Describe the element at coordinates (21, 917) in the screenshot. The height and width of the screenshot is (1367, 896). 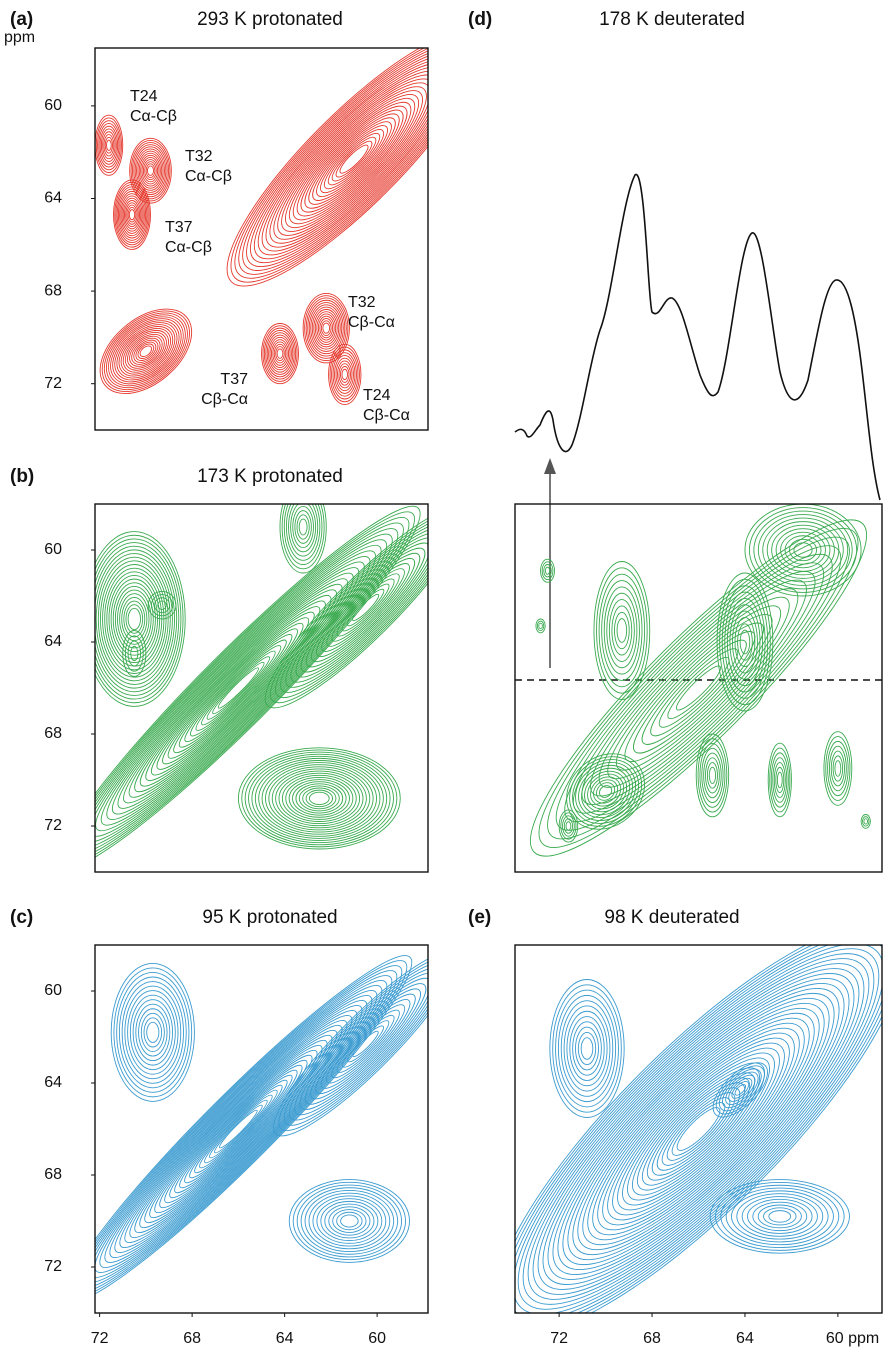
I see `panel-label: (c)` at that location.